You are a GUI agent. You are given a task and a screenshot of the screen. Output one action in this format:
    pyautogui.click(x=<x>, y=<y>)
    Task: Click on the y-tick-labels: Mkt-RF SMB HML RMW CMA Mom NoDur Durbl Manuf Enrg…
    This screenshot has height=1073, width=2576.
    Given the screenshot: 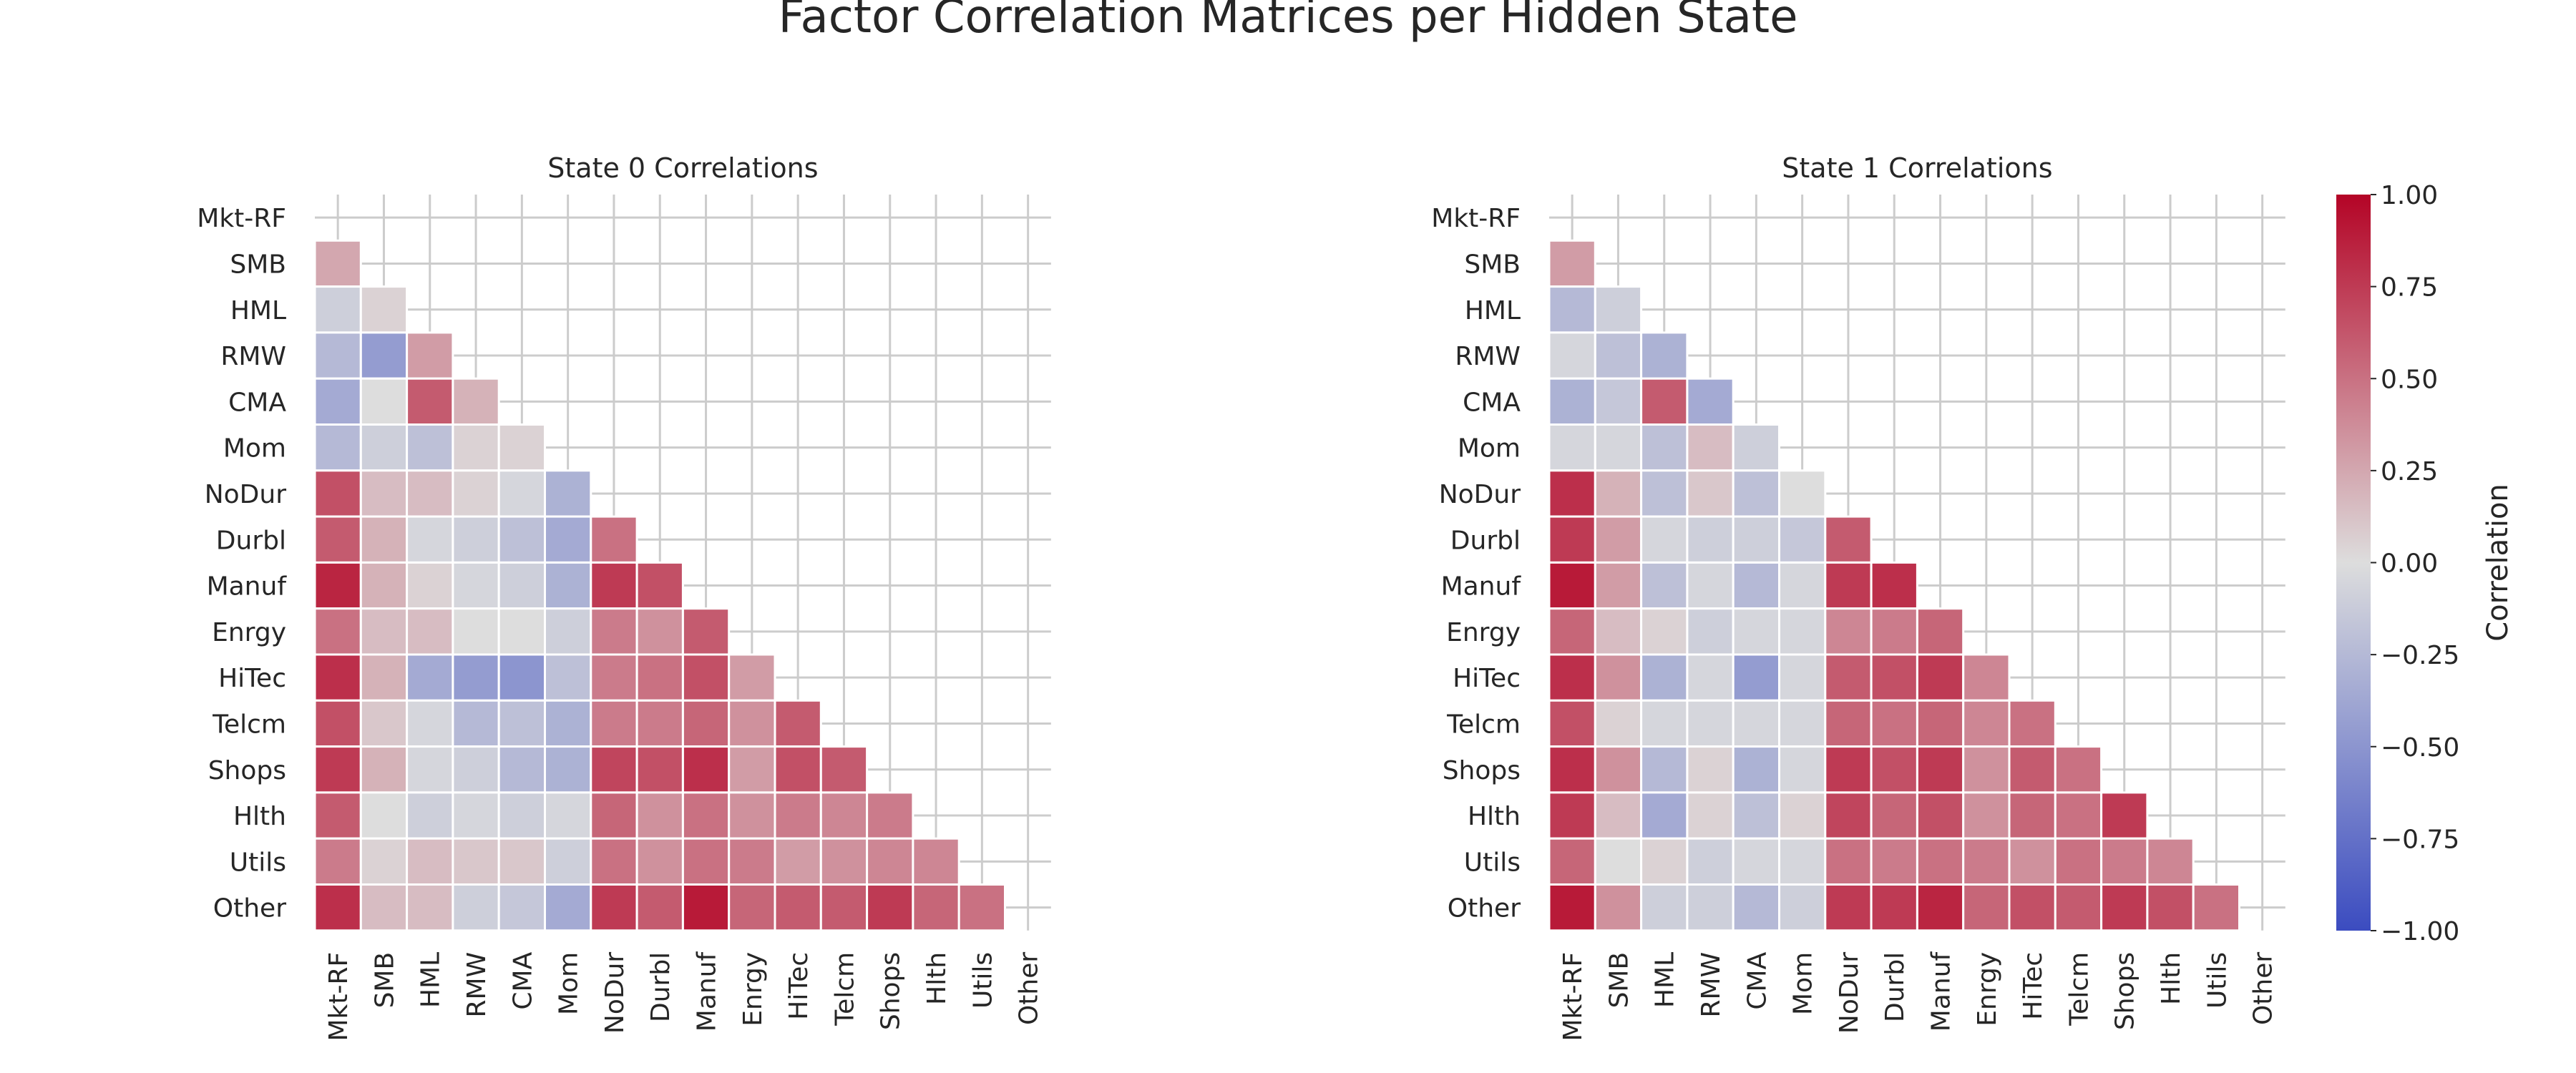 What is the action you would take?
    pyautogui.click(x=1476, y=563)
    